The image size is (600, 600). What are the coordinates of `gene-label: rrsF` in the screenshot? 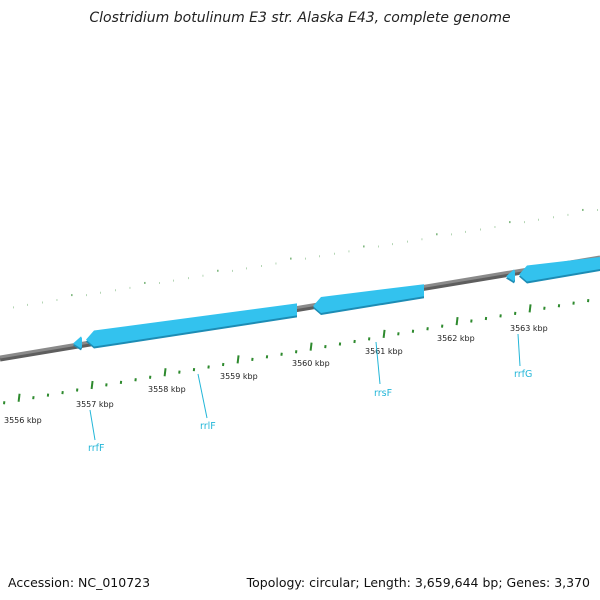 It's located at (383, 393).